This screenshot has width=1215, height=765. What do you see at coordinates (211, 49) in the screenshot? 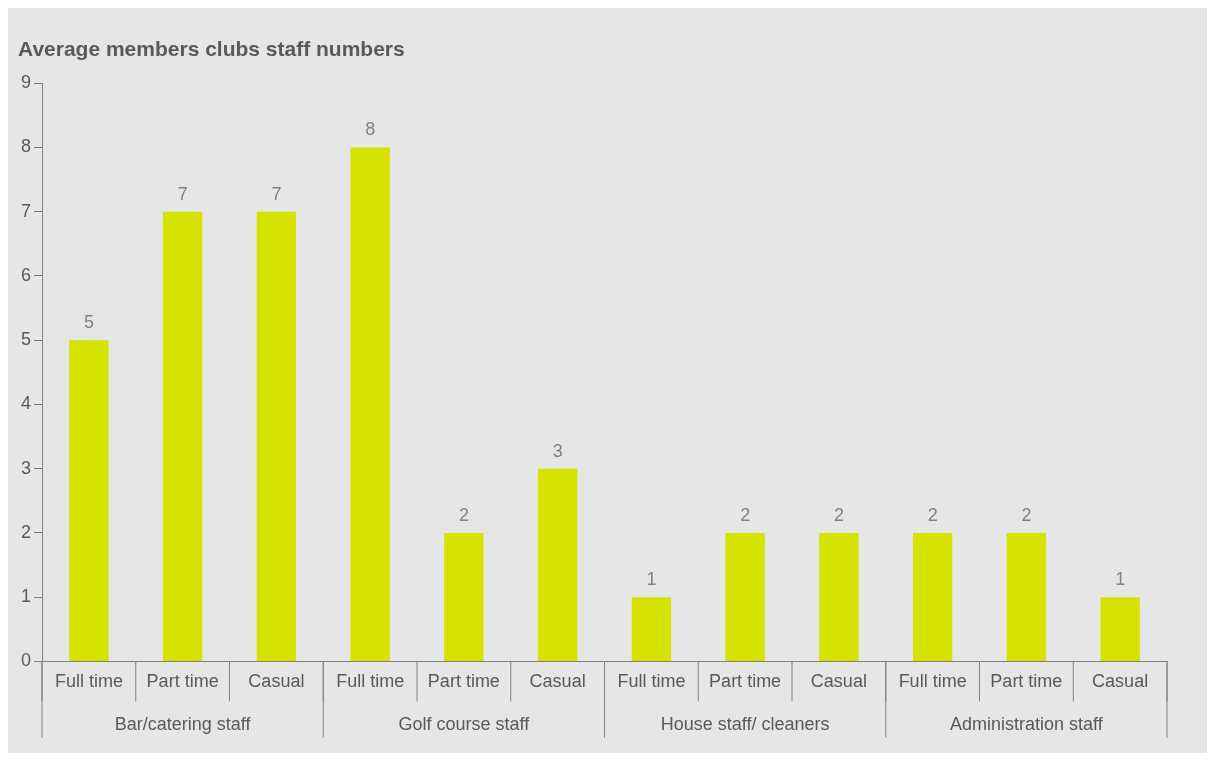
I see `chart-title: Average members clubs staff numbers` at bounding box center [211, 49].